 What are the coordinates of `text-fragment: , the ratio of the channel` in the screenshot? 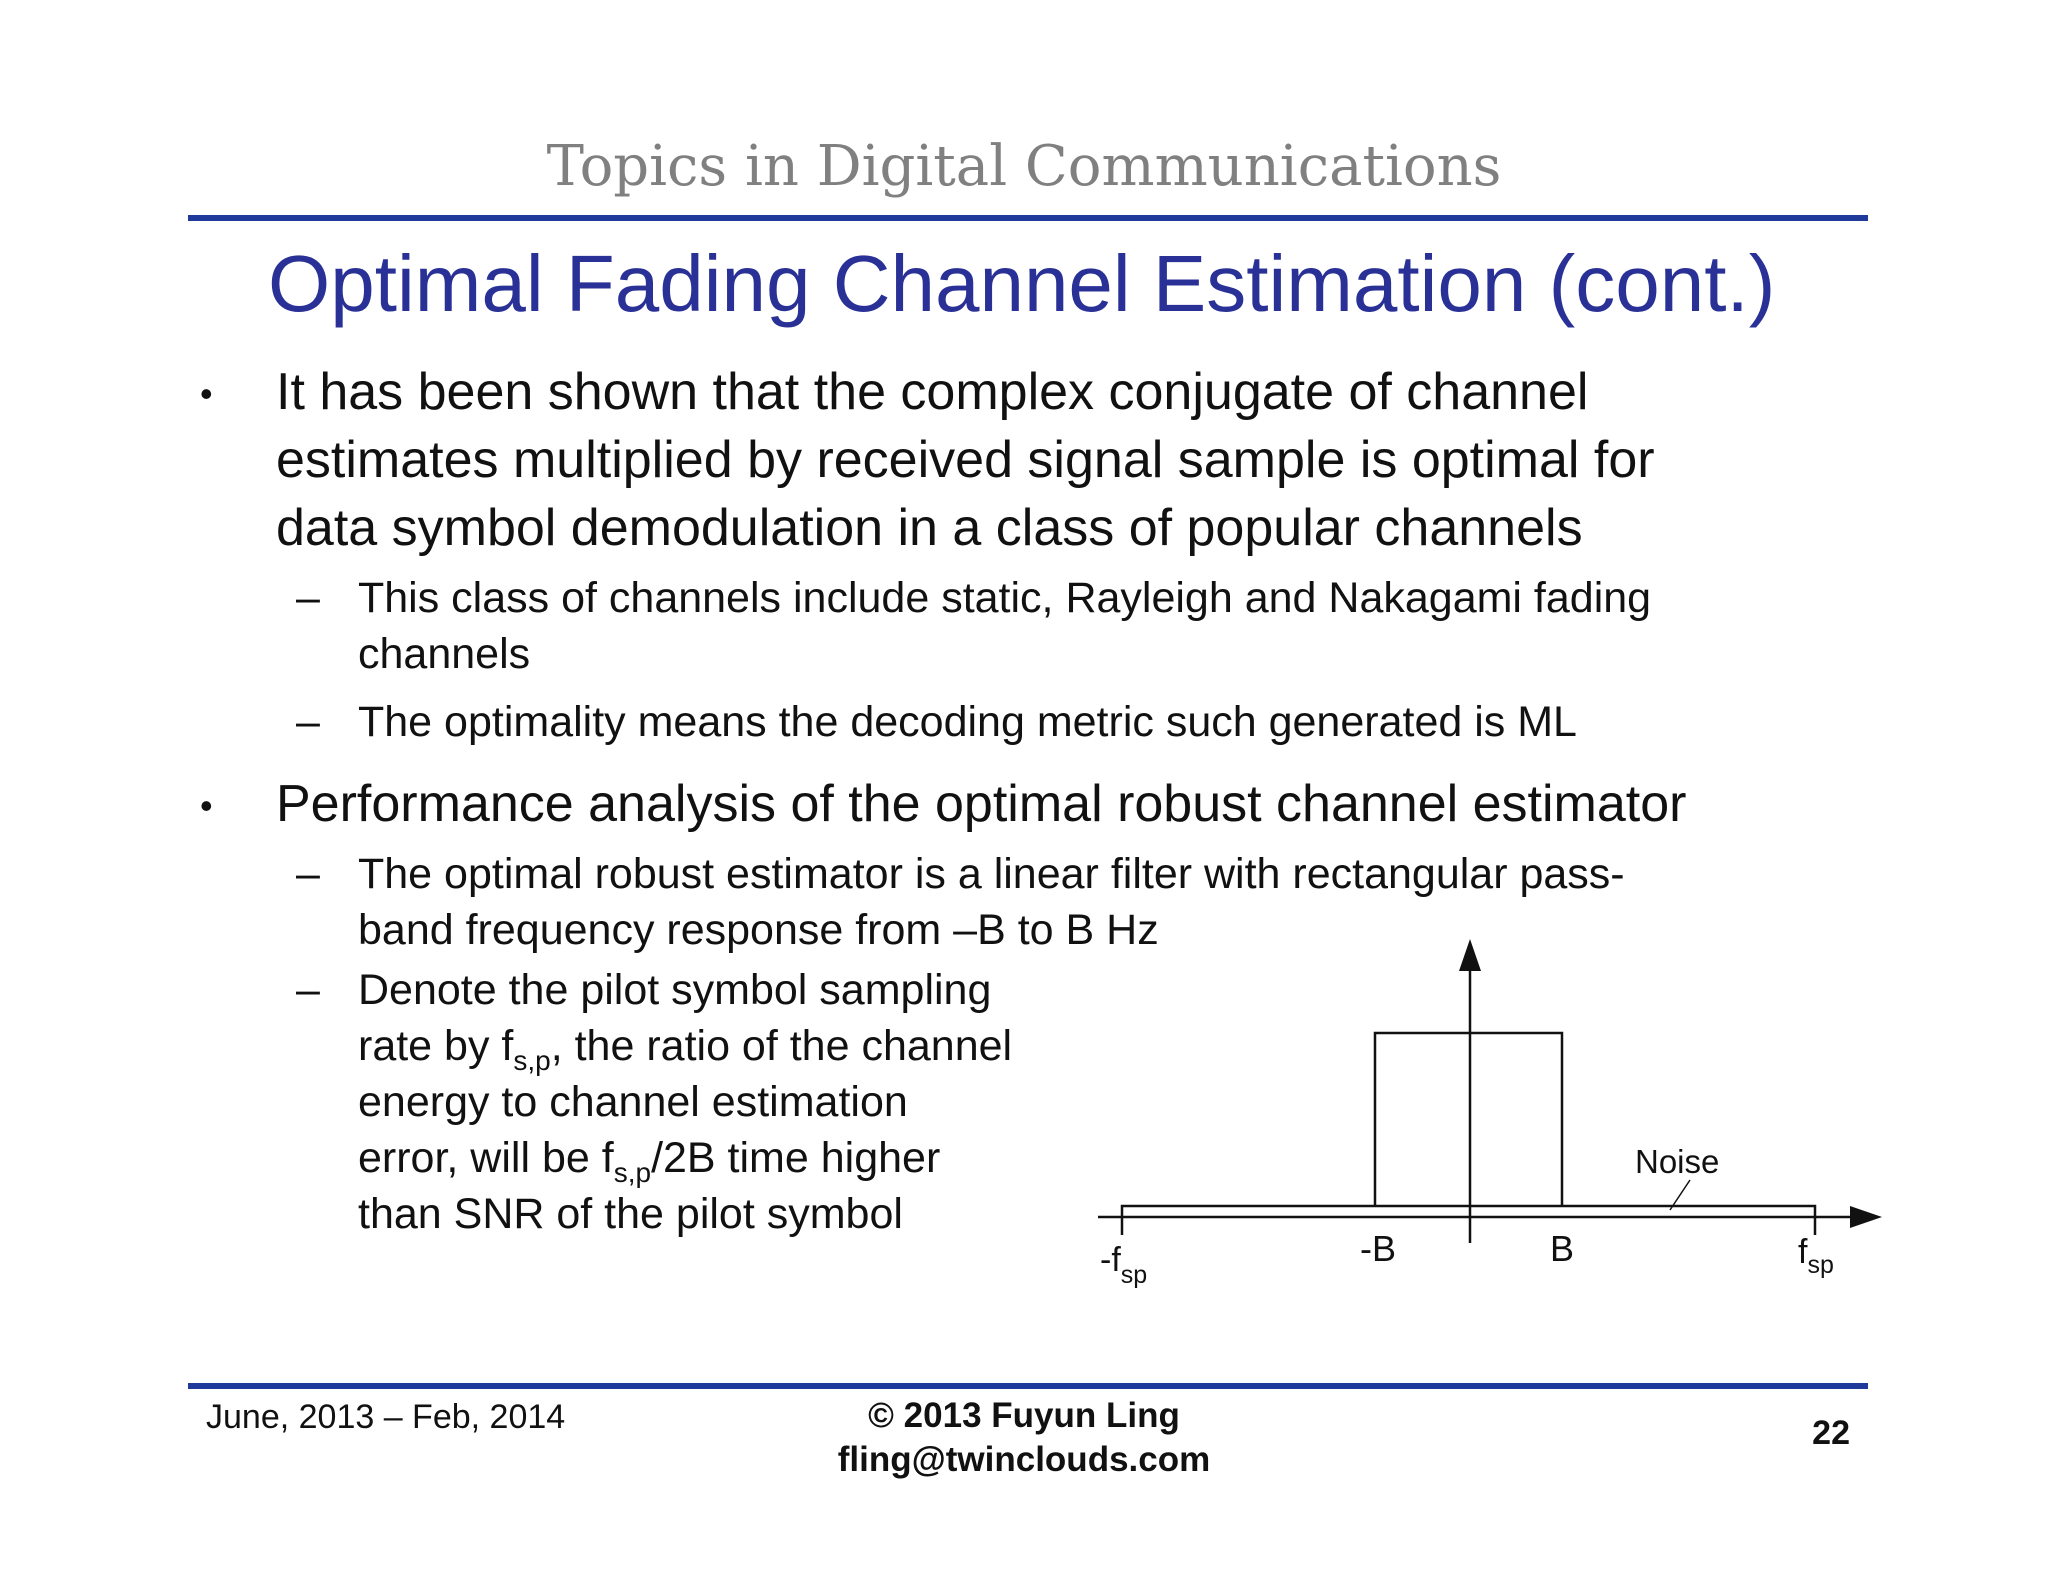 It's located at (781, 1046).